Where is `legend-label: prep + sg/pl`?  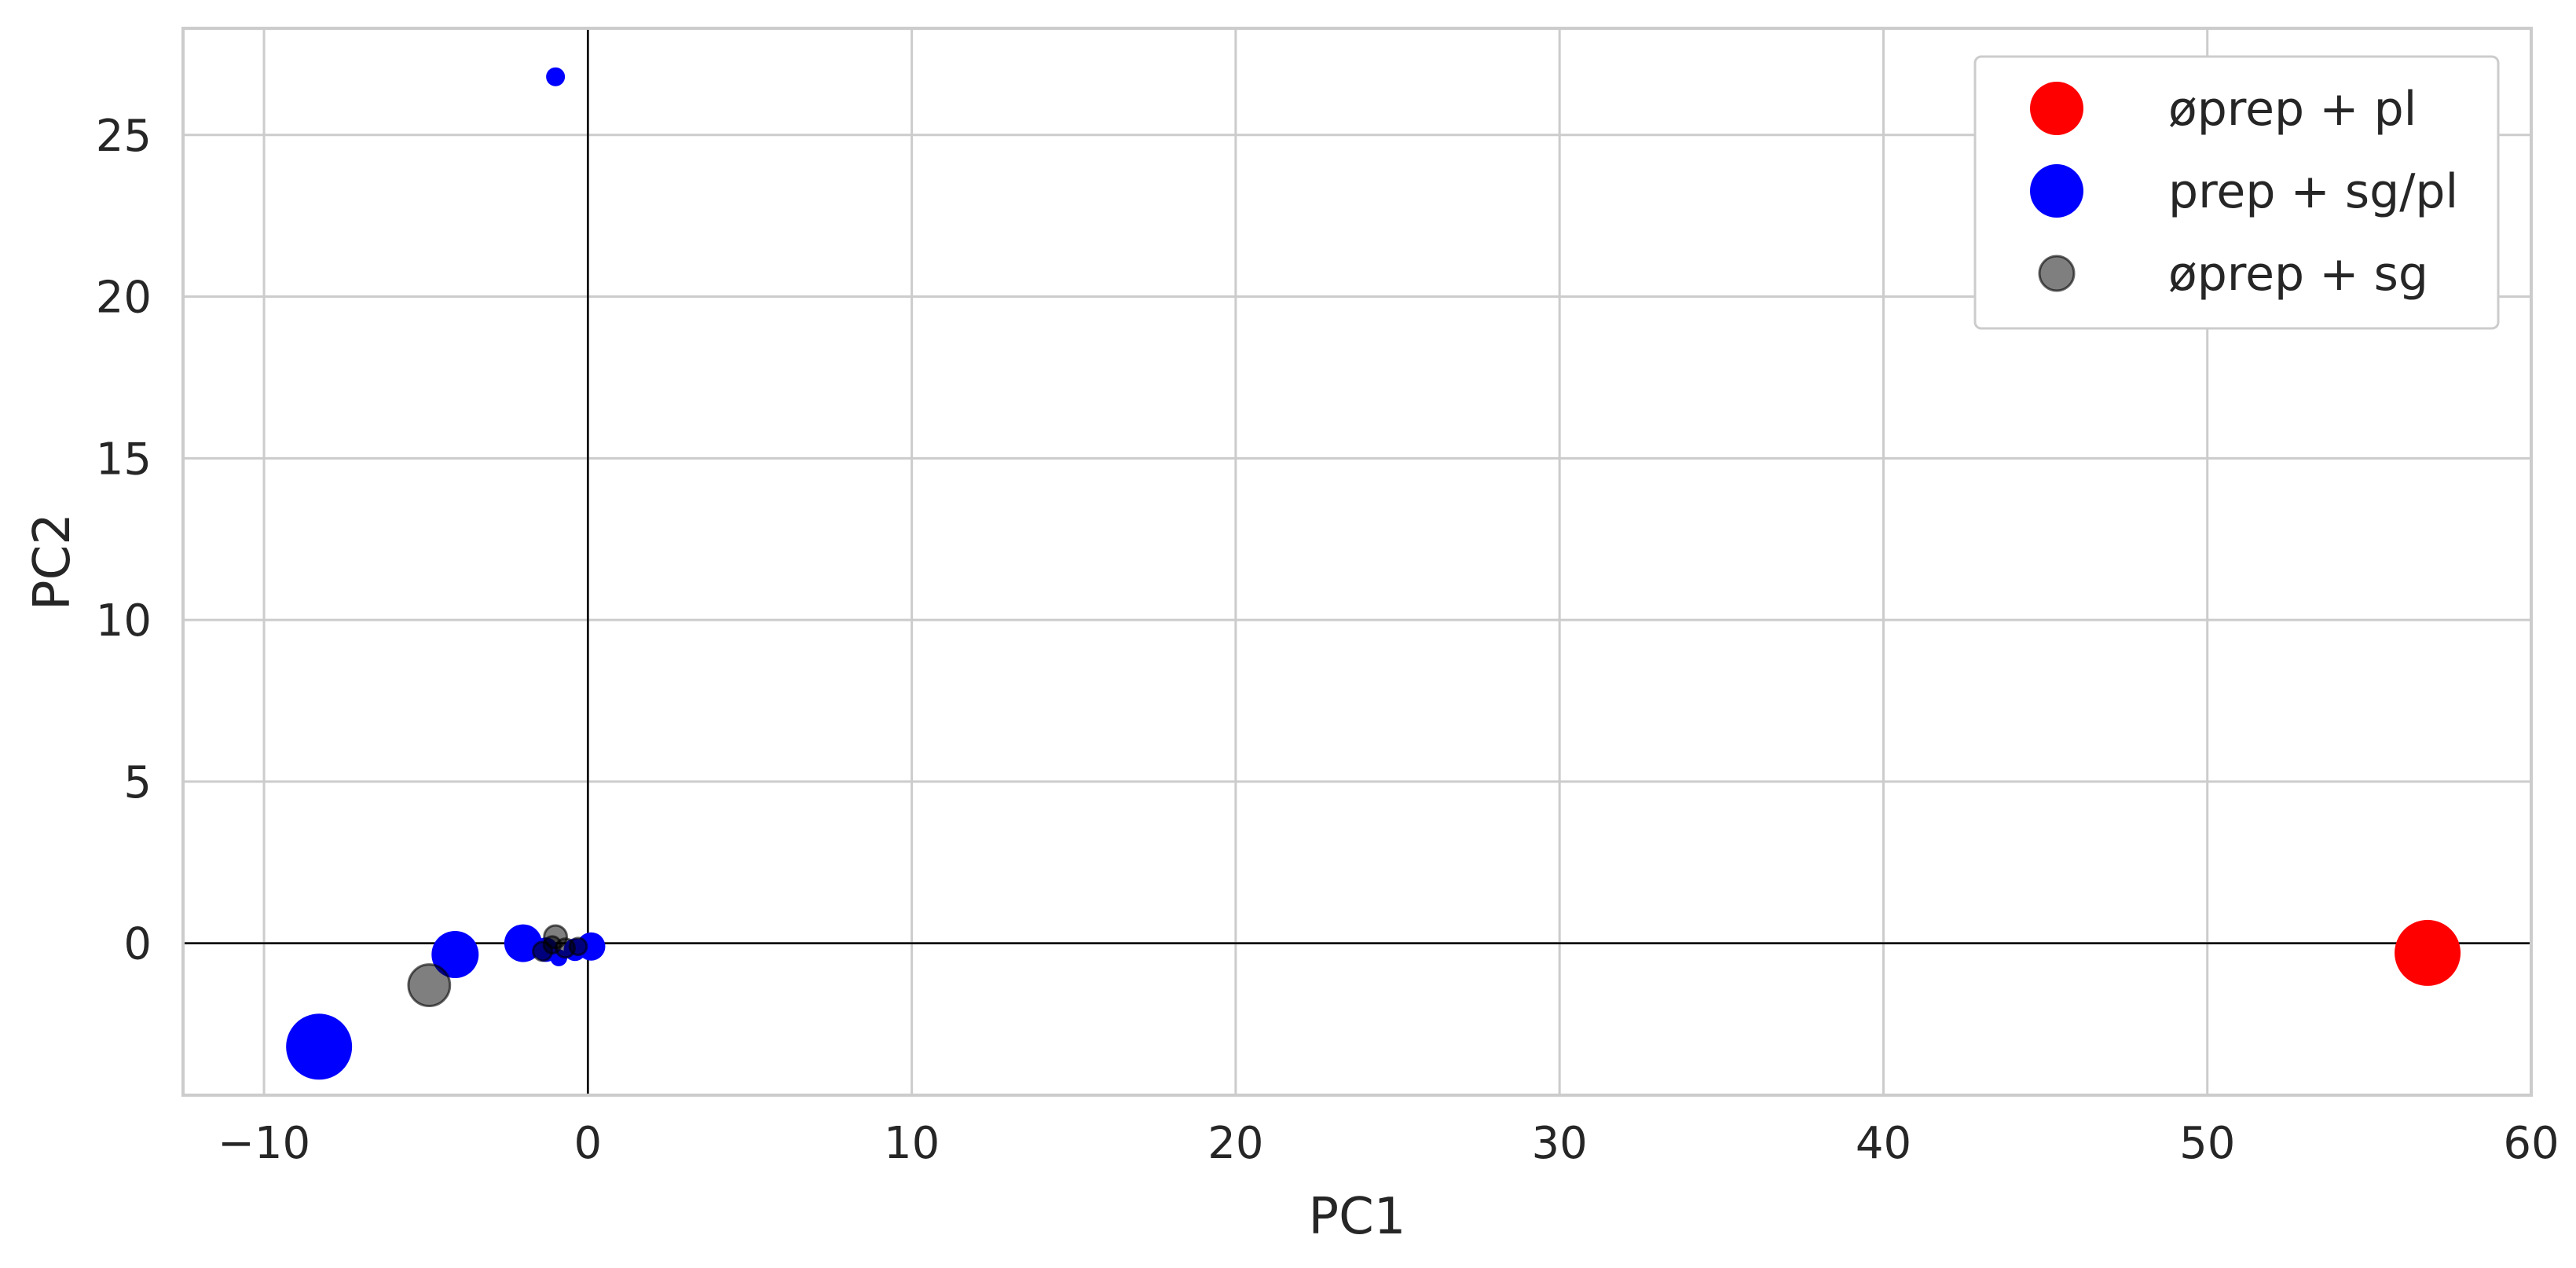
legend-label: prep + sg/pl is located at coordinates (2313, 192).